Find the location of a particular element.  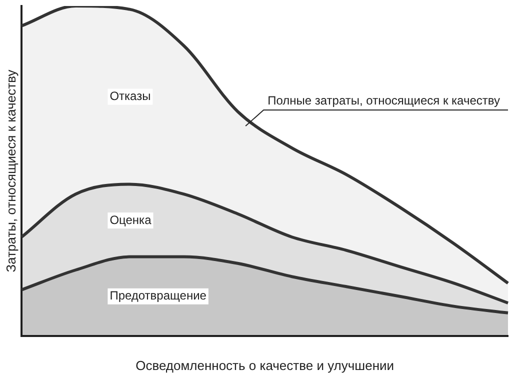

x-axis-title: Осведомленность о качестве и улучшении is located at coordinates (265, 365).